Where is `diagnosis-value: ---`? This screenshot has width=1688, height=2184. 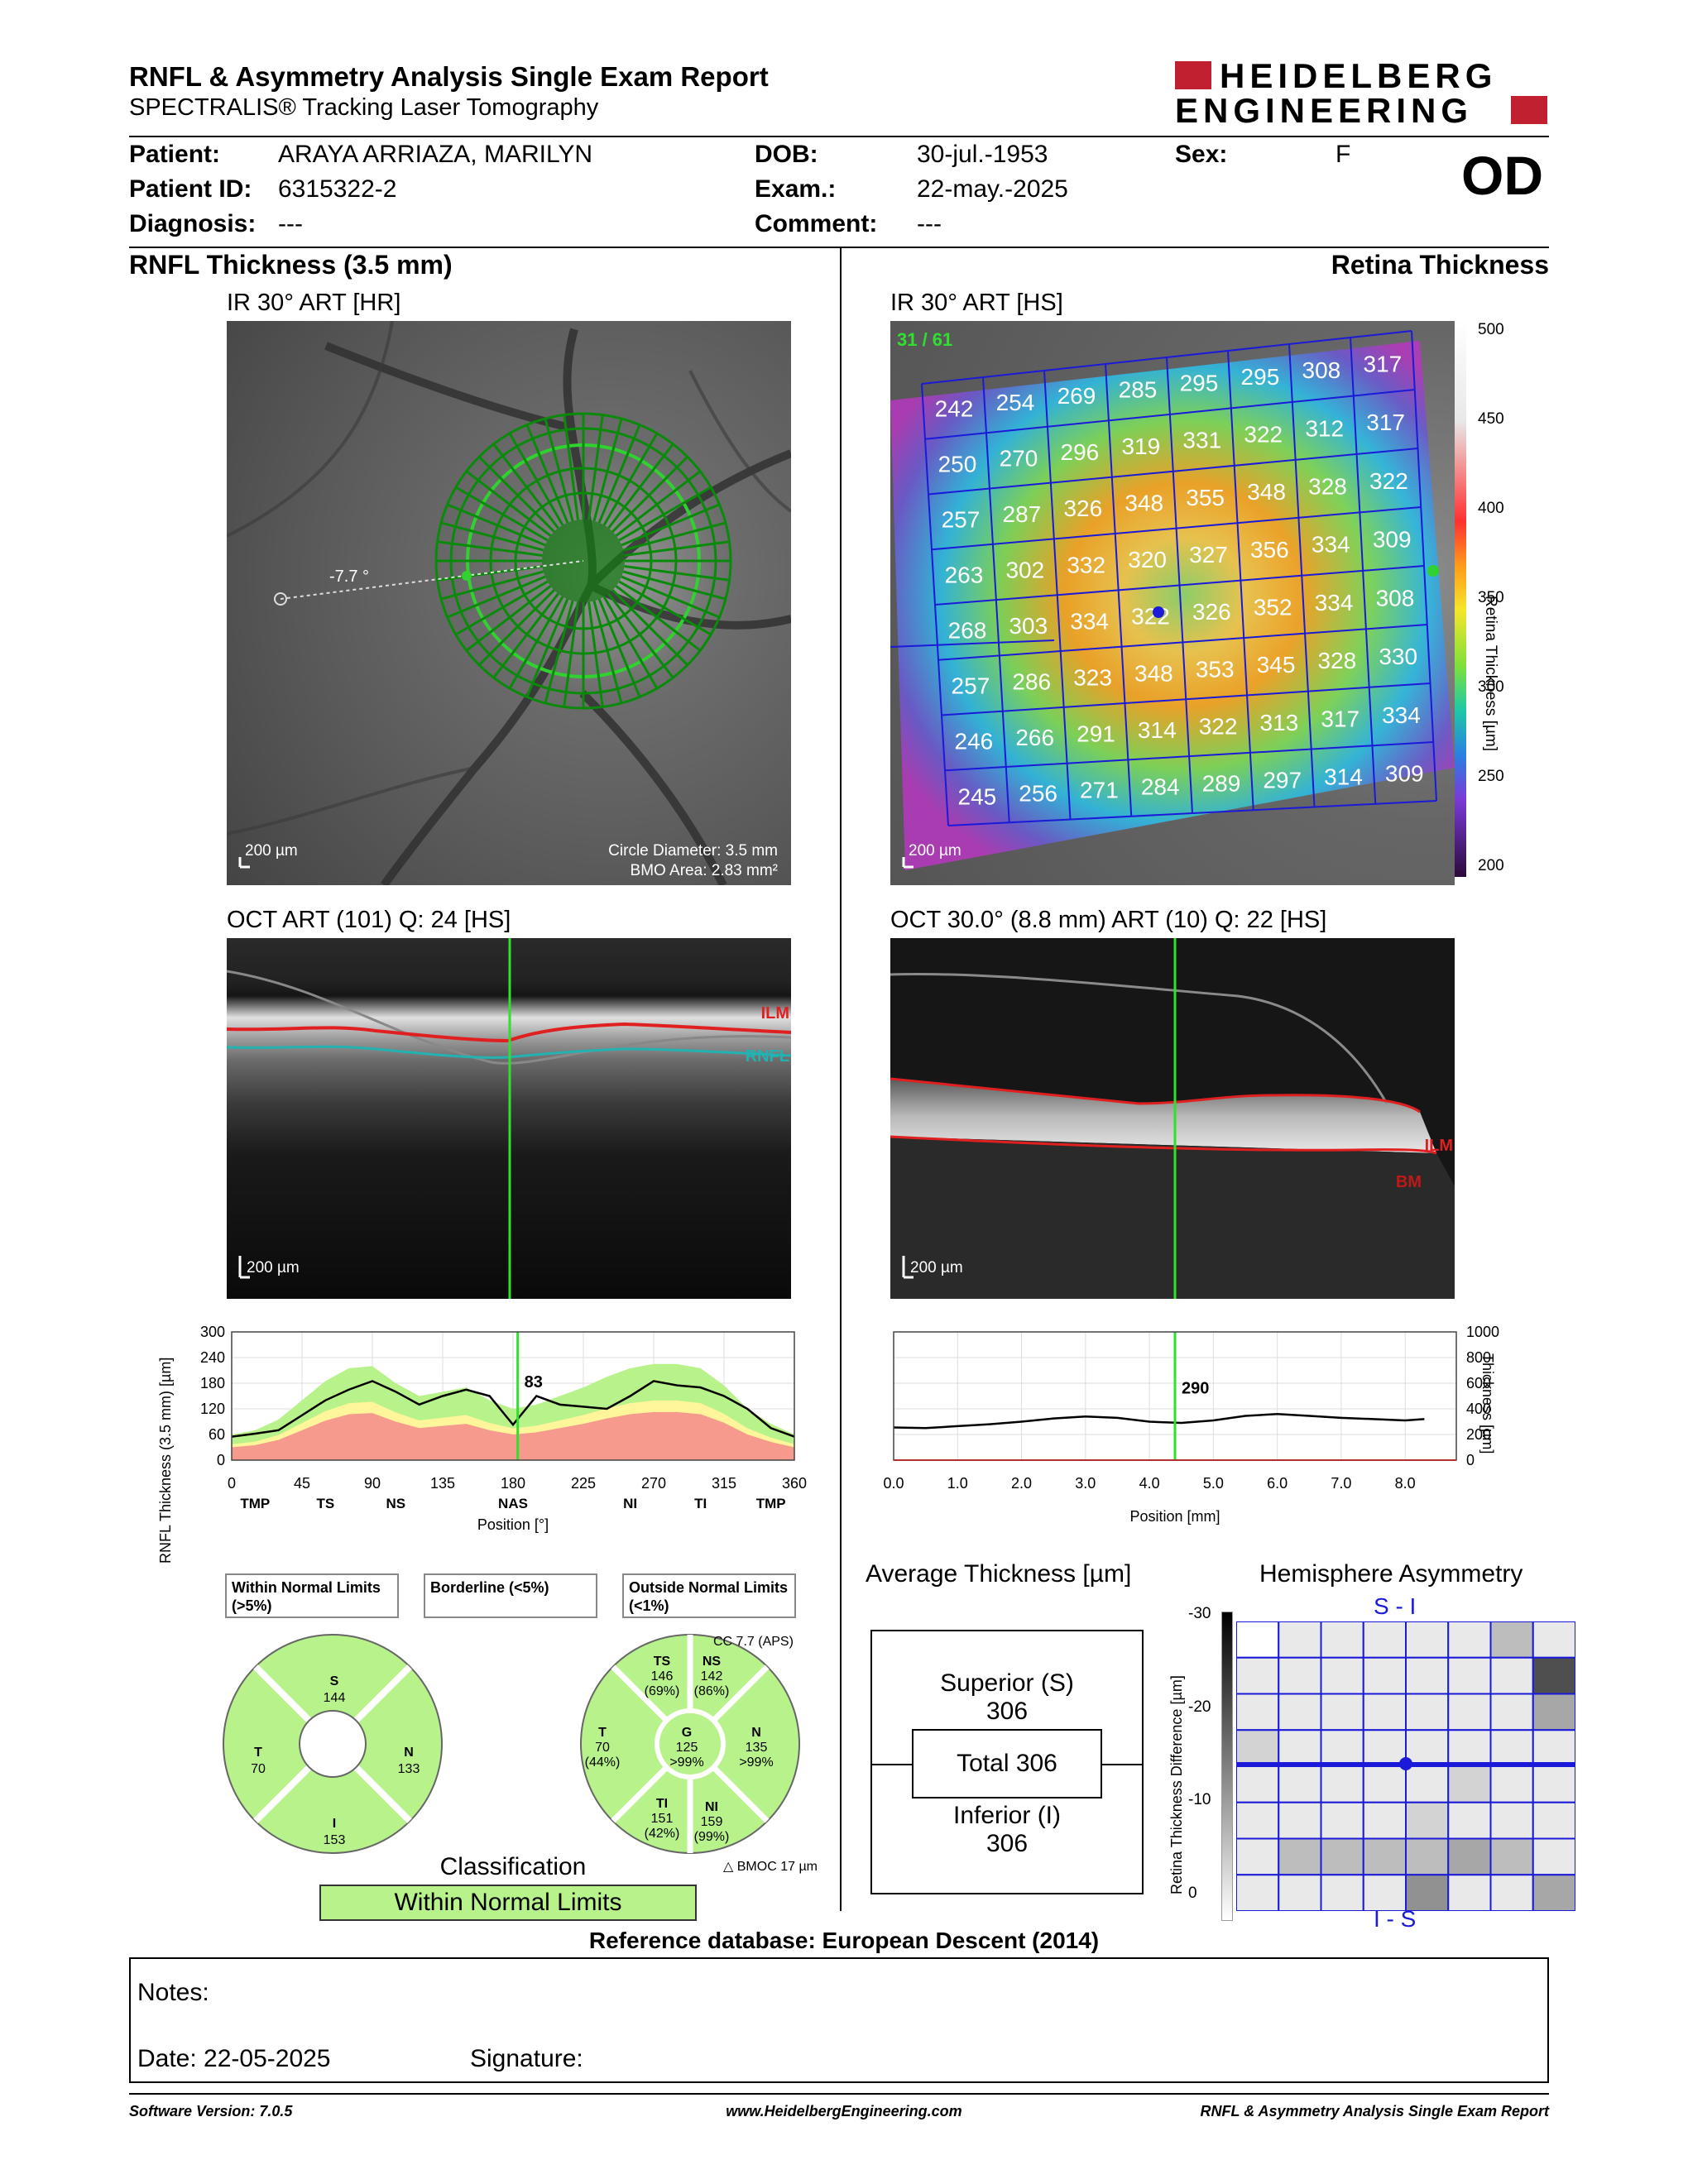
diagnosis-value: --- is located at coordinates (290, 223).